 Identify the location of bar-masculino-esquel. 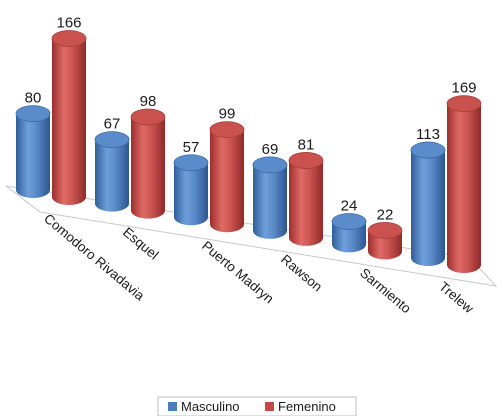
(112, 171).